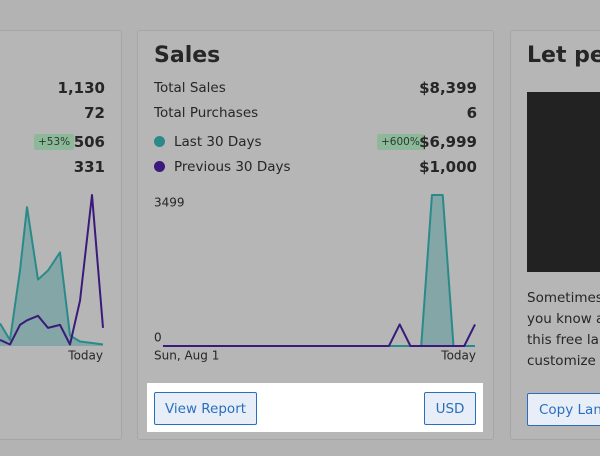 The height and width of the screenshot is (456, 600). Describe the element at coordinates (232, 167) in the screenshot. I see `legend-label: Previous 30 Days` at that location.